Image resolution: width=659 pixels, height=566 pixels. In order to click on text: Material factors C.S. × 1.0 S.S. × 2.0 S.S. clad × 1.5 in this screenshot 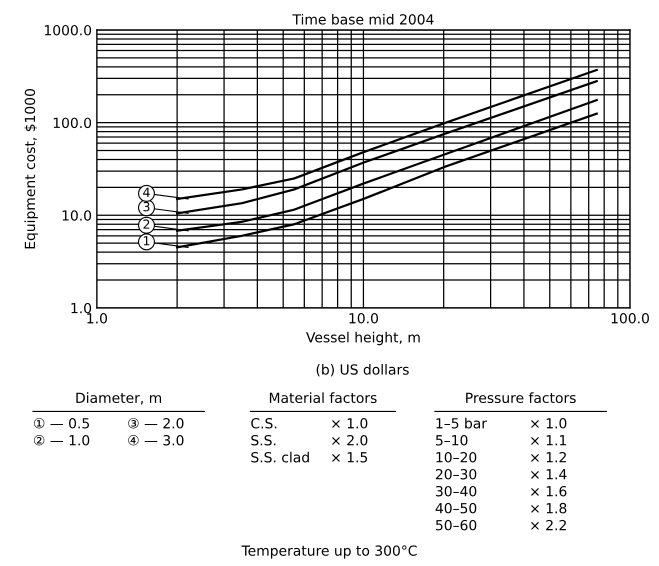, I will do `click(314, 427)`.